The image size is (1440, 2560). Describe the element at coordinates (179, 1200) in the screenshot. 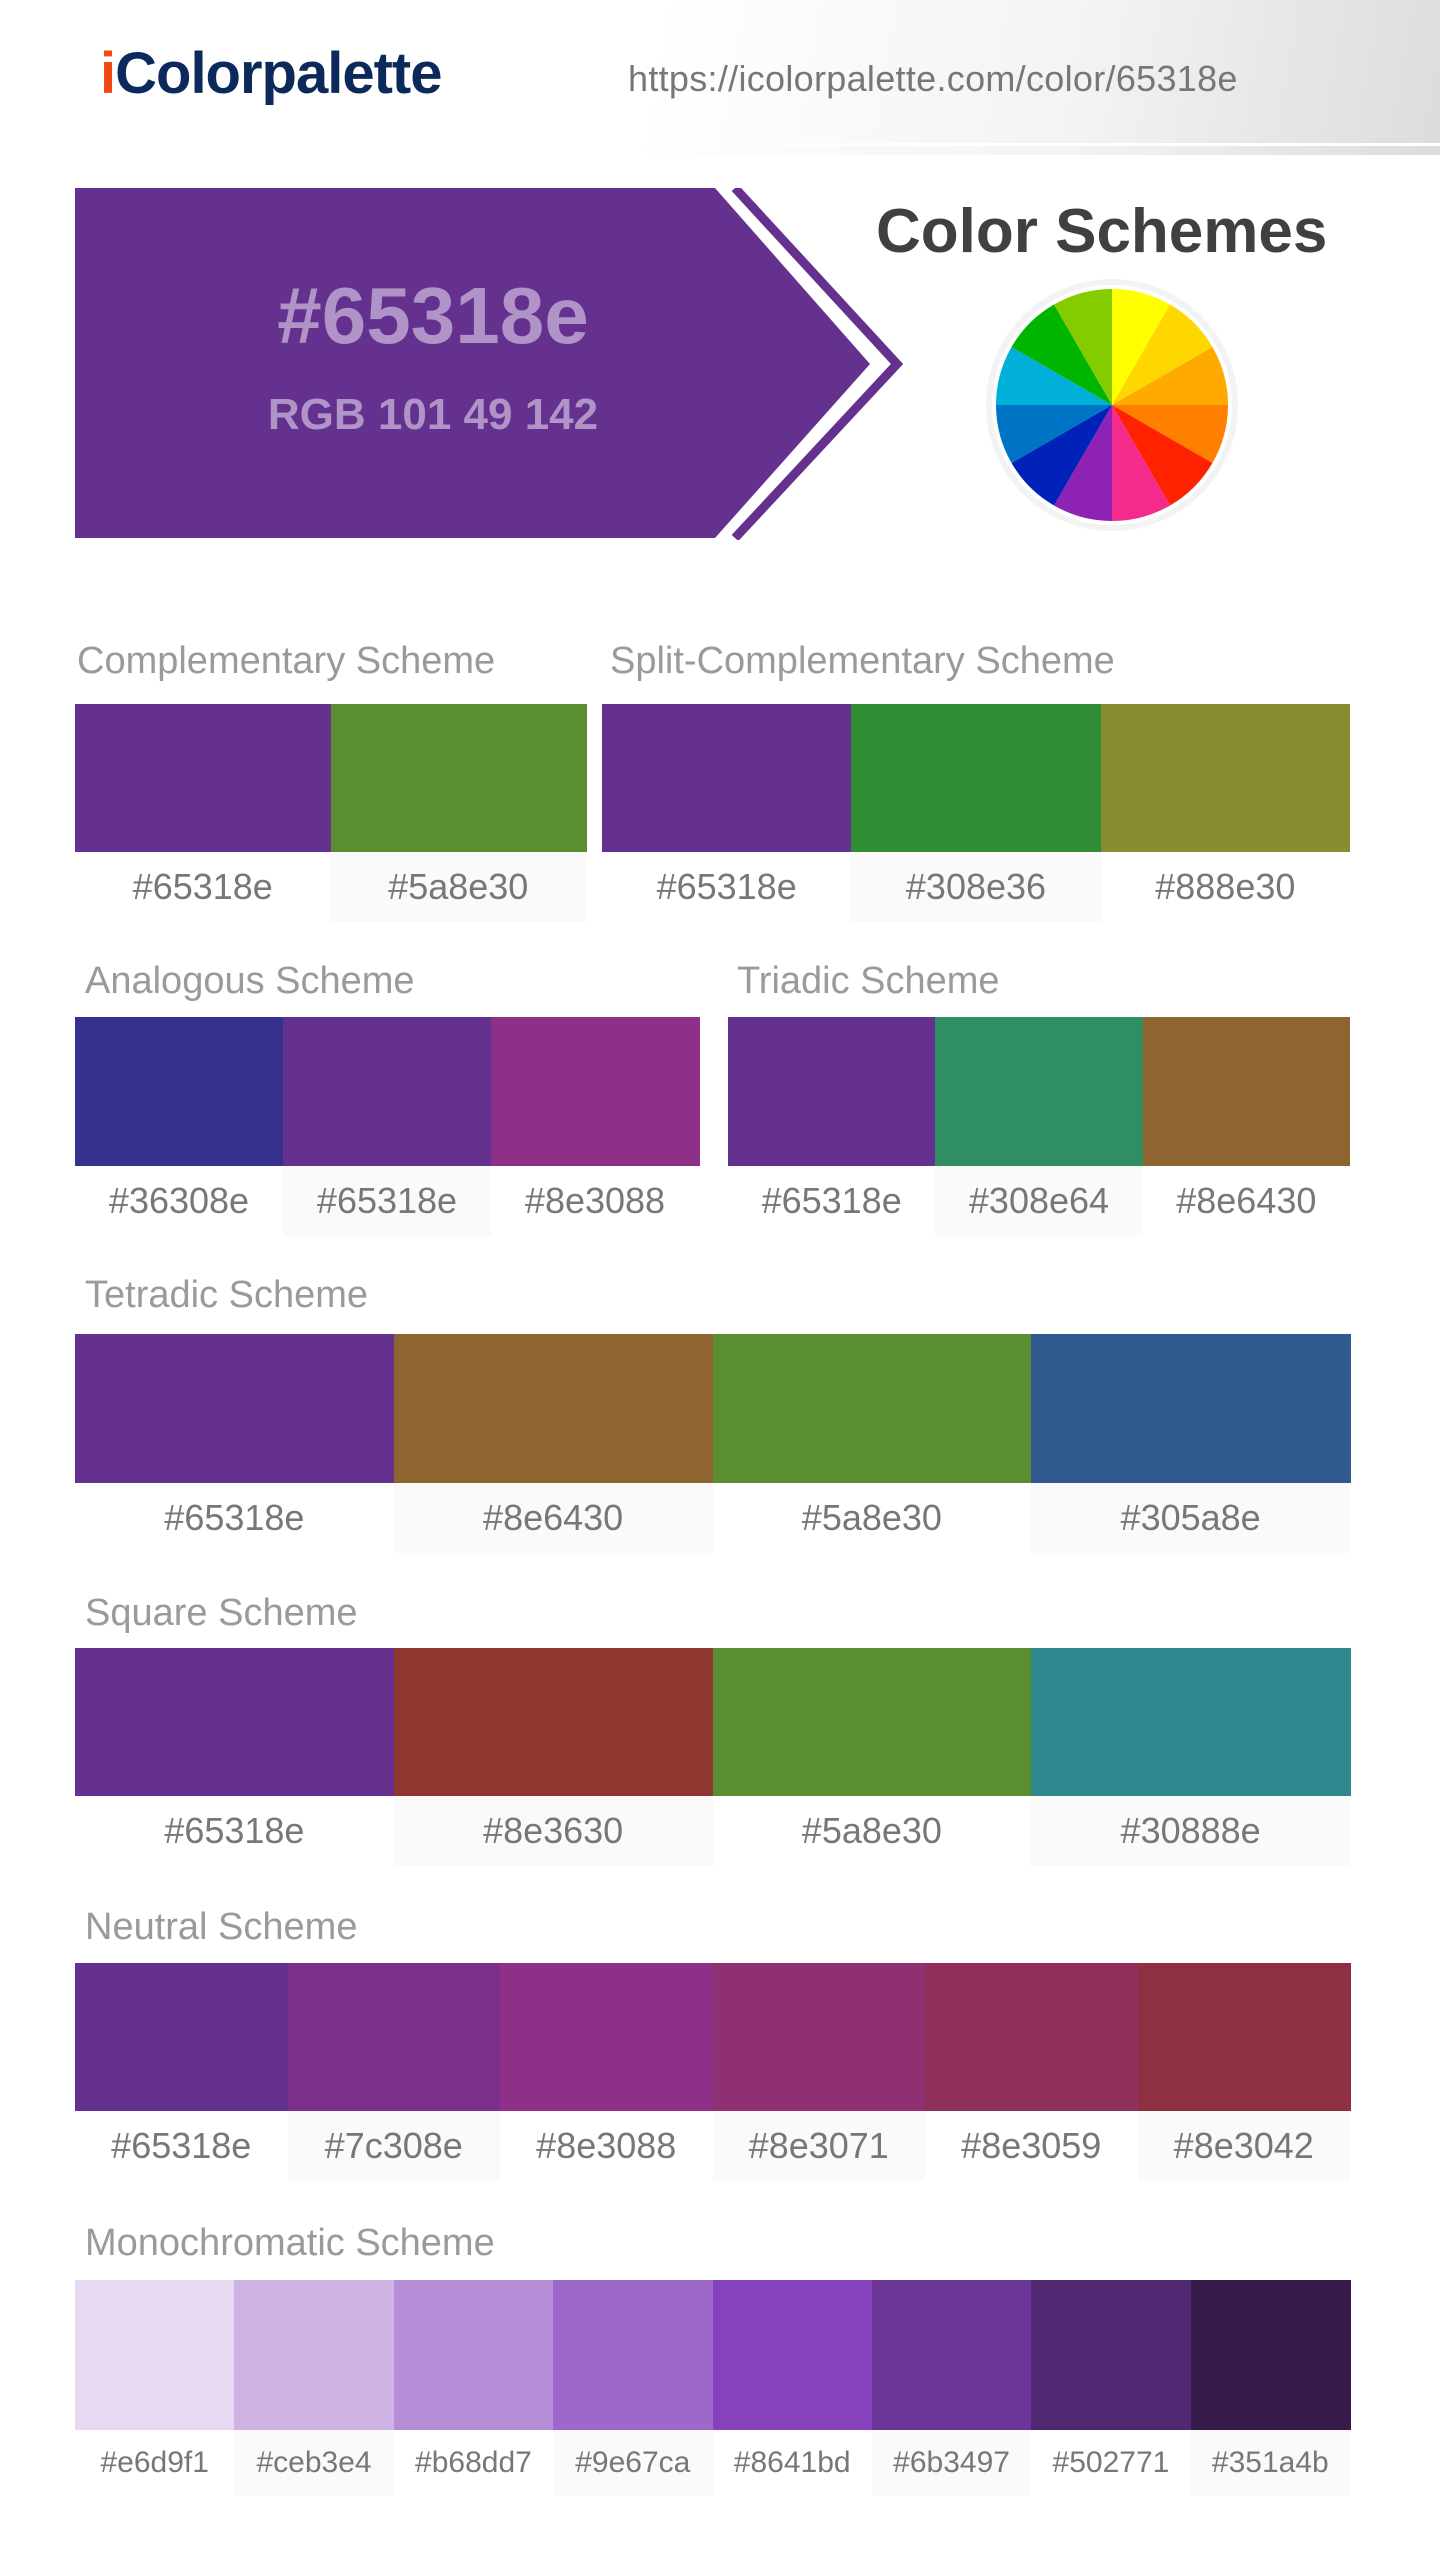

I see `color-hex-label: #36308e` at that location.